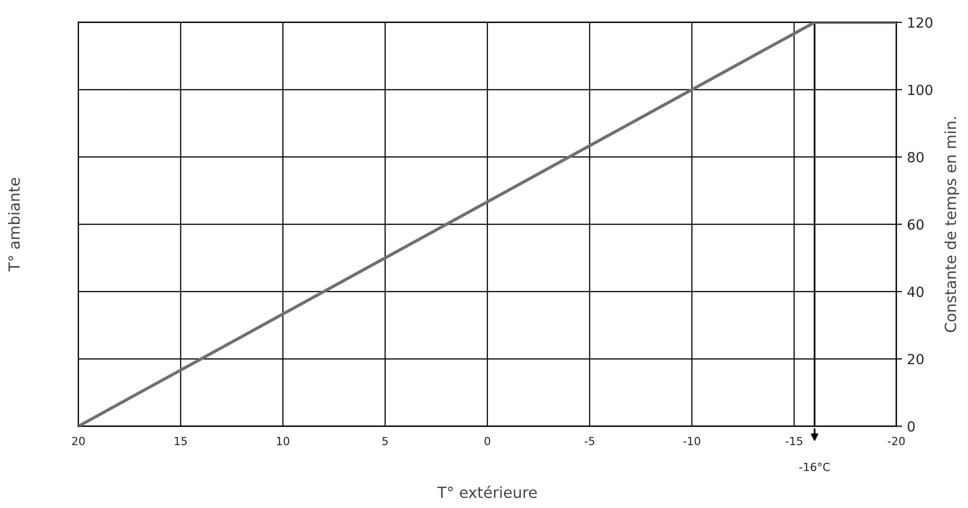 This screenshot has width=968, height=508. I want to click on x-tick-label: 5, so click(385, 441).